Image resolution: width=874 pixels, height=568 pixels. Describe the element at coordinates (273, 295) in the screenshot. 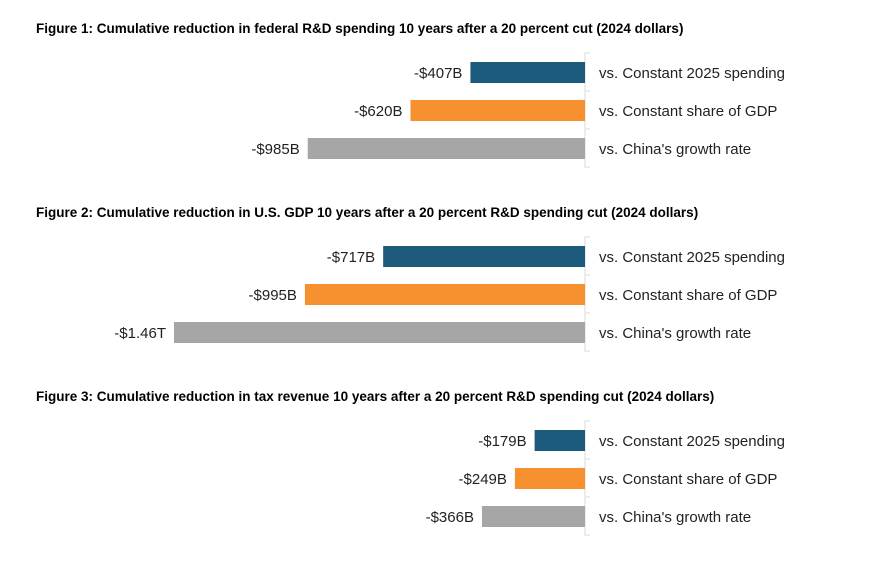

I see `data-label: -$995B` at that location.